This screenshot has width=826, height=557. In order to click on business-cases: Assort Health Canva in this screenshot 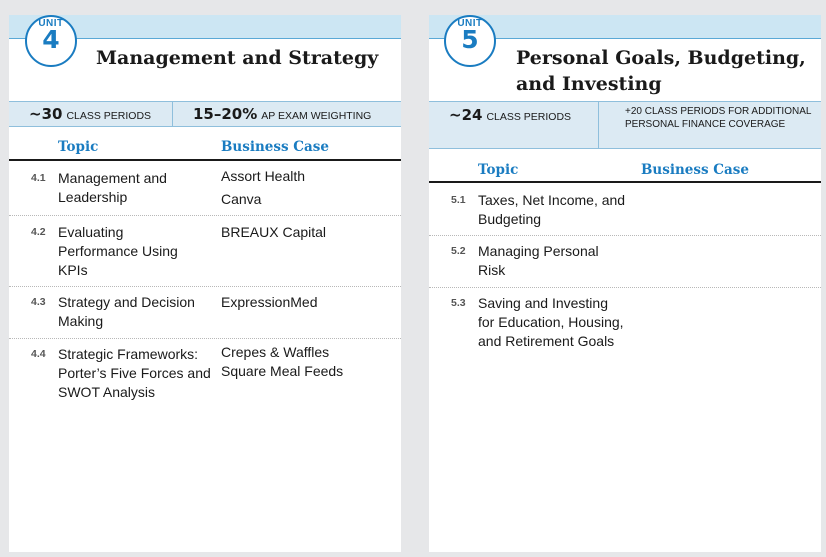, I will do `click(263, 188)`.